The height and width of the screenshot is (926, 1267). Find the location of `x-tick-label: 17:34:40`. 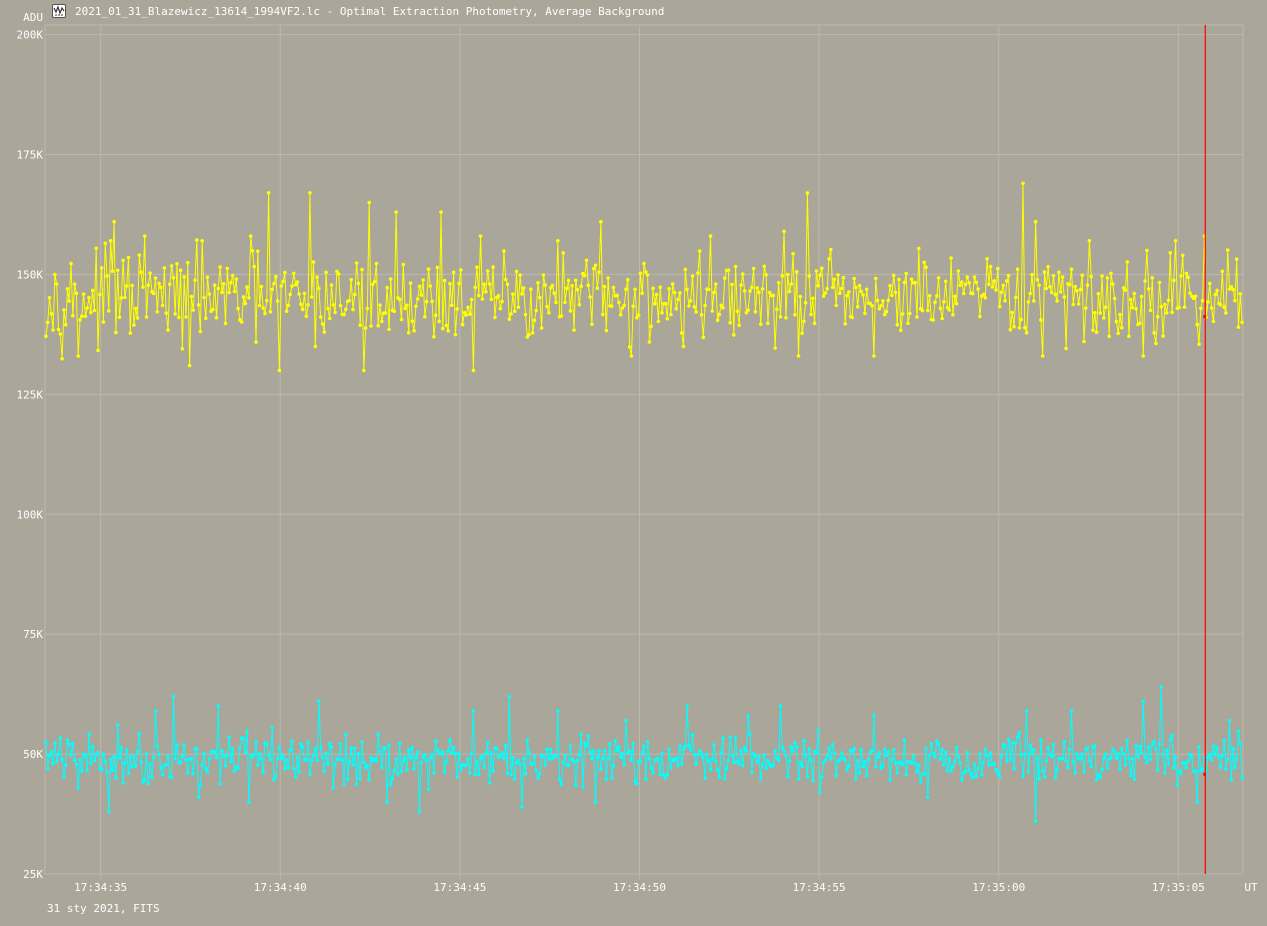

x-tick-label: 17:34:40 is located at coordinates (280, 887).